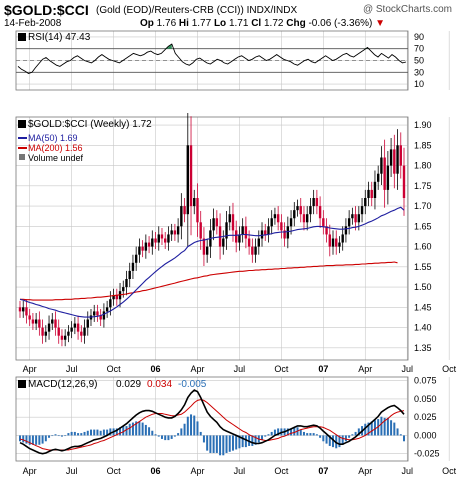 The image size is (460, 482). I want to click on rsi-legend-swatch, so click(22, 37).